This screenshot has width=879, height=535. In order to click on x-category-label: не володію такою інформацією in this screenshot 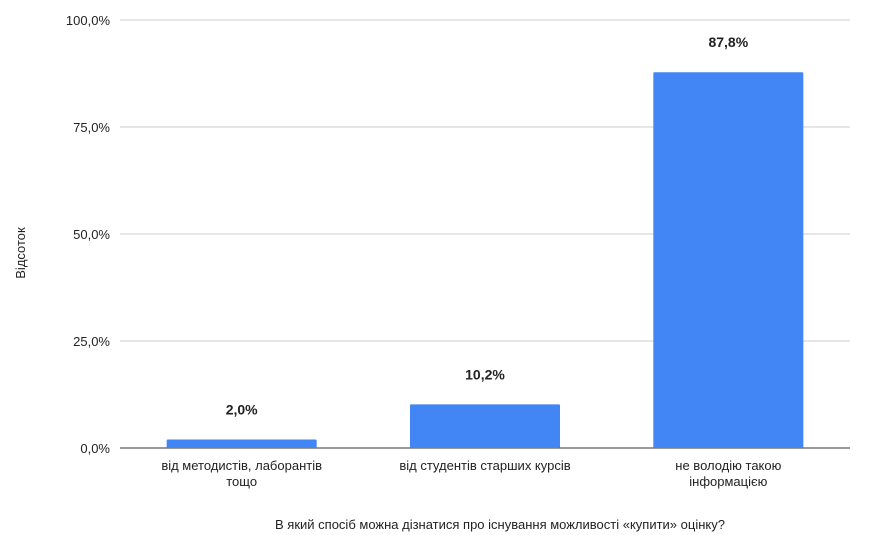, I will do `click(728, 473)`.